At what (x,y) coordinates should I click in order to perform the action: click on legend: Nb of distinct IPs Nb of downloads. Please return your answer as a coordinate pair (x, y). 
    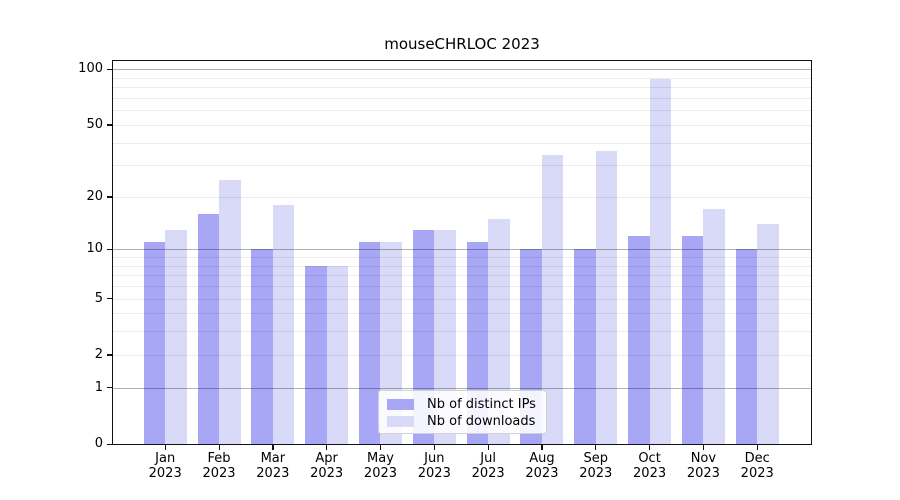
    Looking at the image, I should click on (462, 412).